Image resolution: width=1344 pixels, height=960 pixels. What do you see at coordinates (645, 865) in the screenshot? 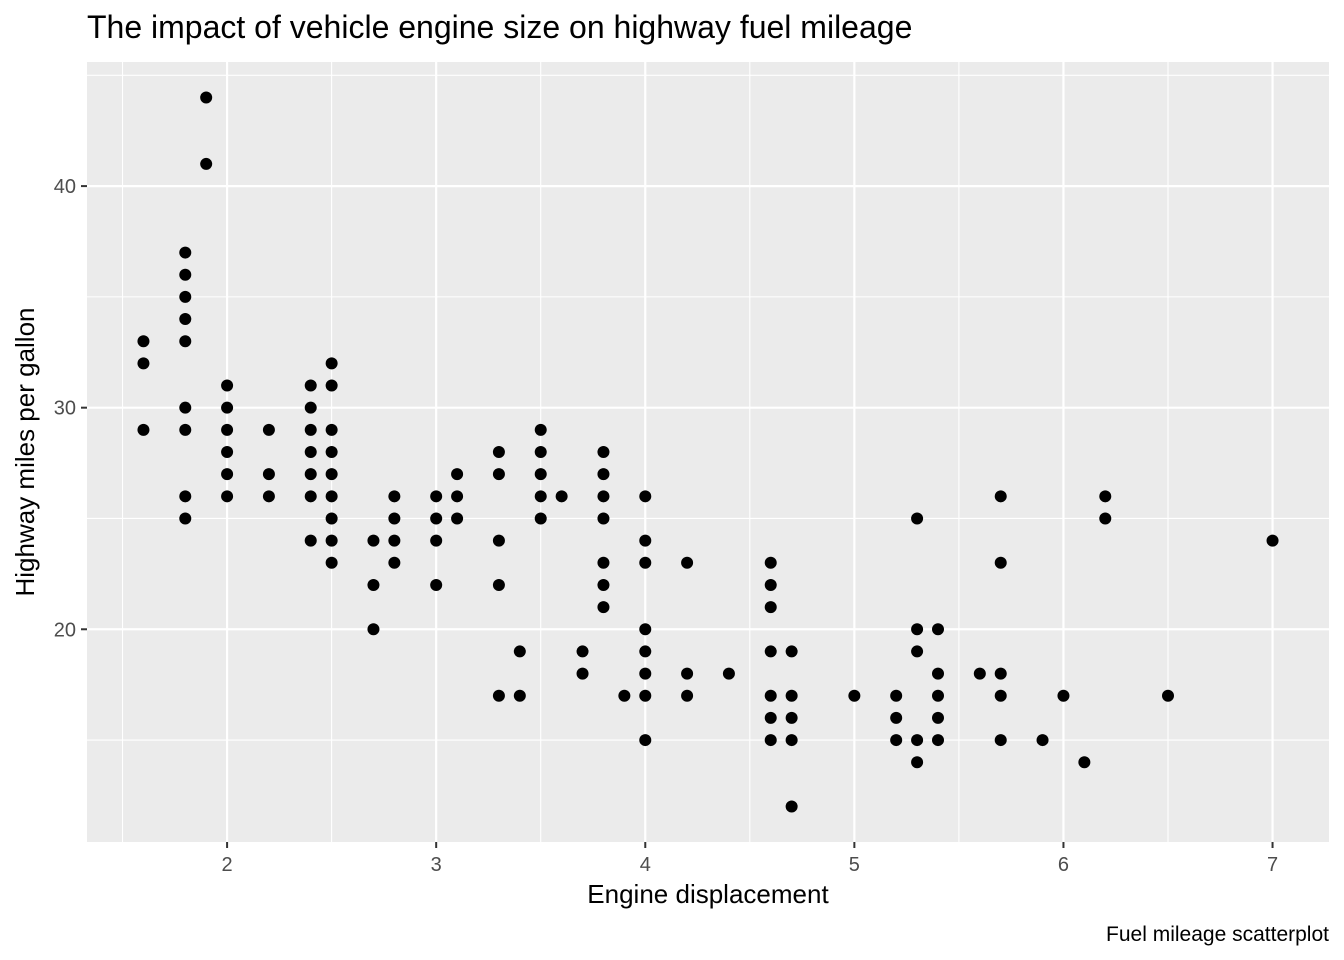
I see `x-tick-label: 4` at bounding box center [645, 865].